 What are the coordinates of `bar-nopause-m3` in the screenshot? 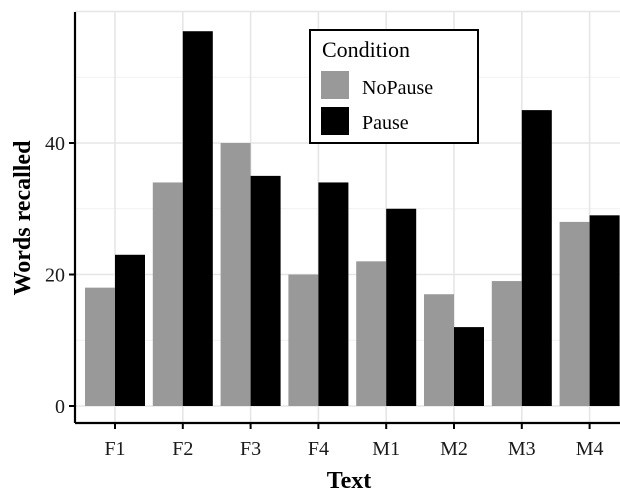 It's located at (506, 343).